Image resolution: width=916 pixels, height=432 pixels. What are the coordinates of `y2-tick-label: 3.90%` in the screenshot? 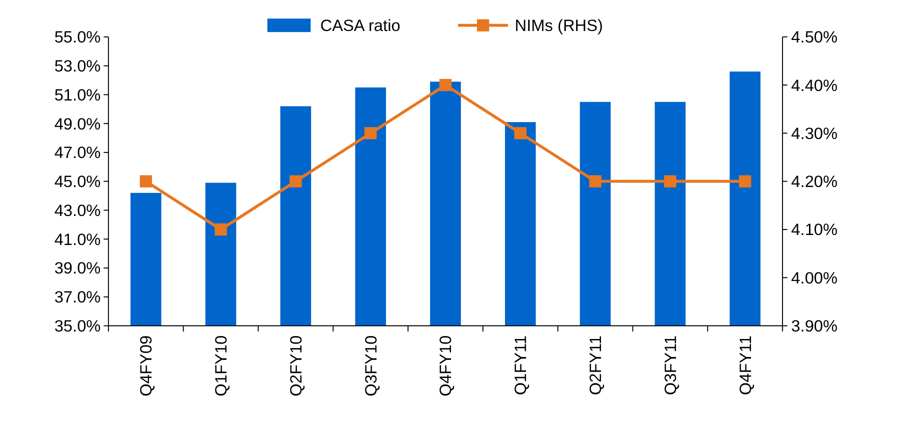 It's located at (814, 327).